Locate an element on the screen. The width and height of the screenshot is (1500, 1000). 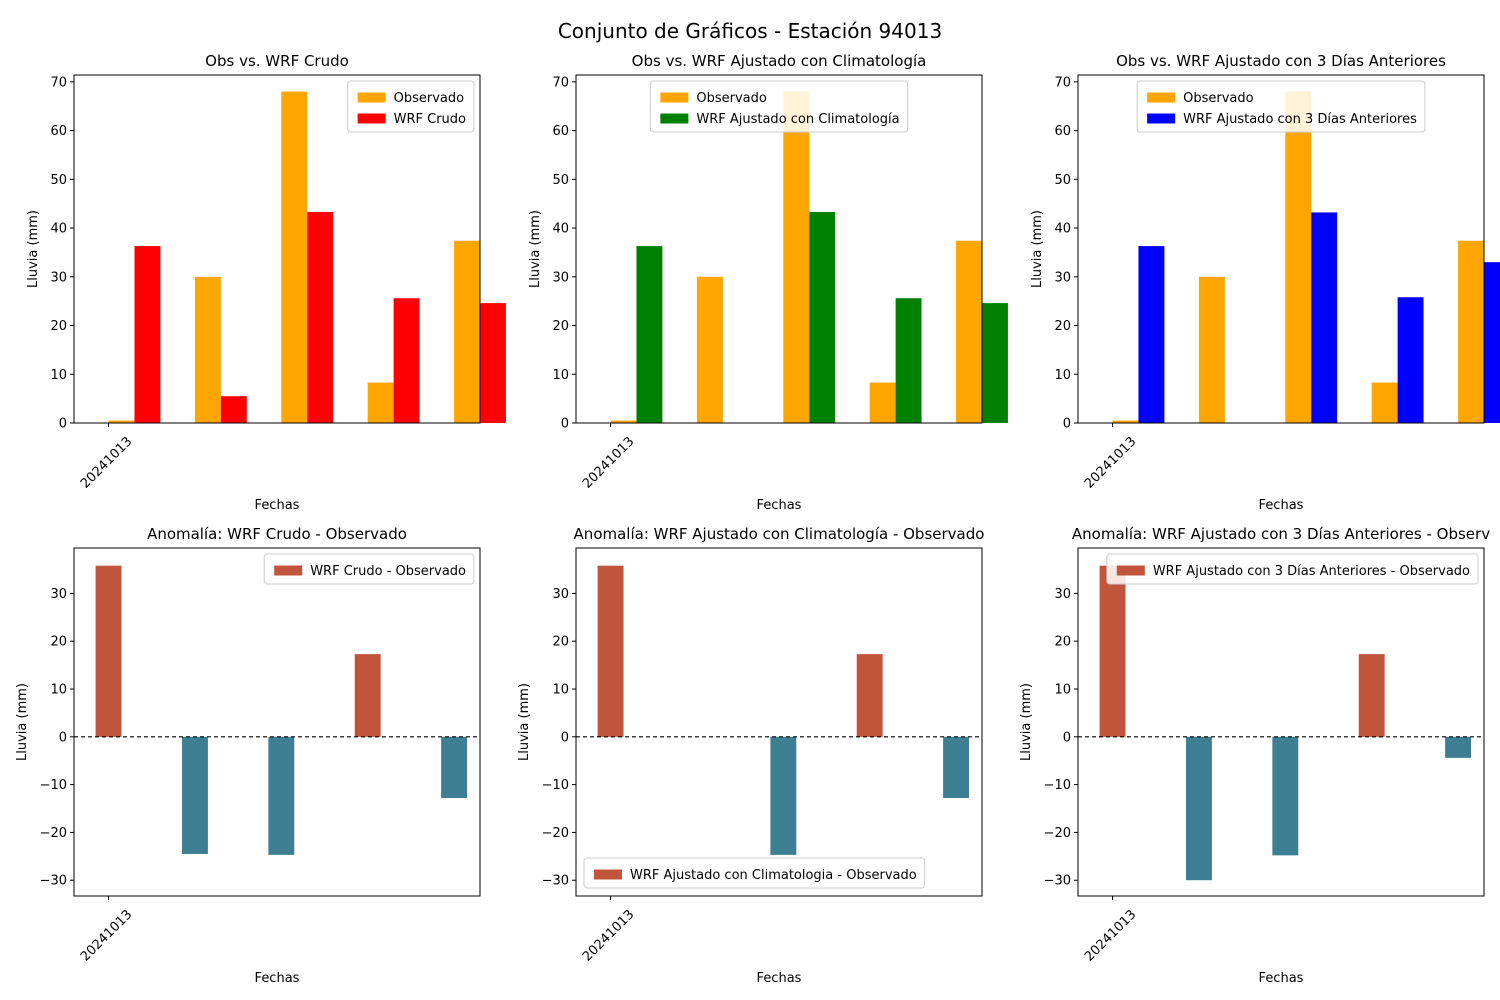
y-tick-label: −30 is located at coordinates (53, 881).